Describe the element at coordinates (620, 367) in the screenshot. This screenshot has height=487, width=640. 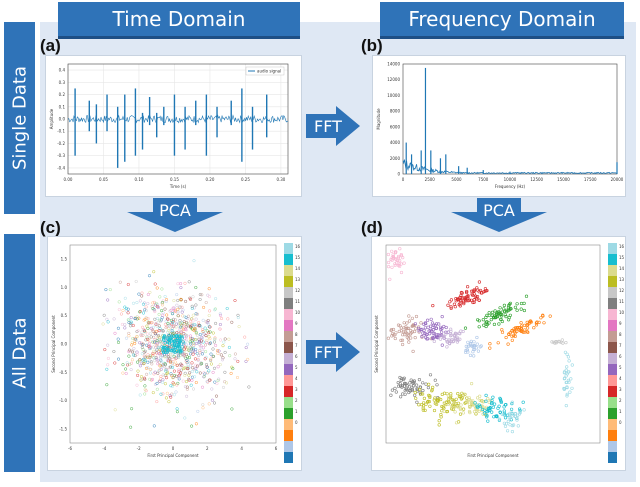
I see `legend-class-label: 5` at that location.